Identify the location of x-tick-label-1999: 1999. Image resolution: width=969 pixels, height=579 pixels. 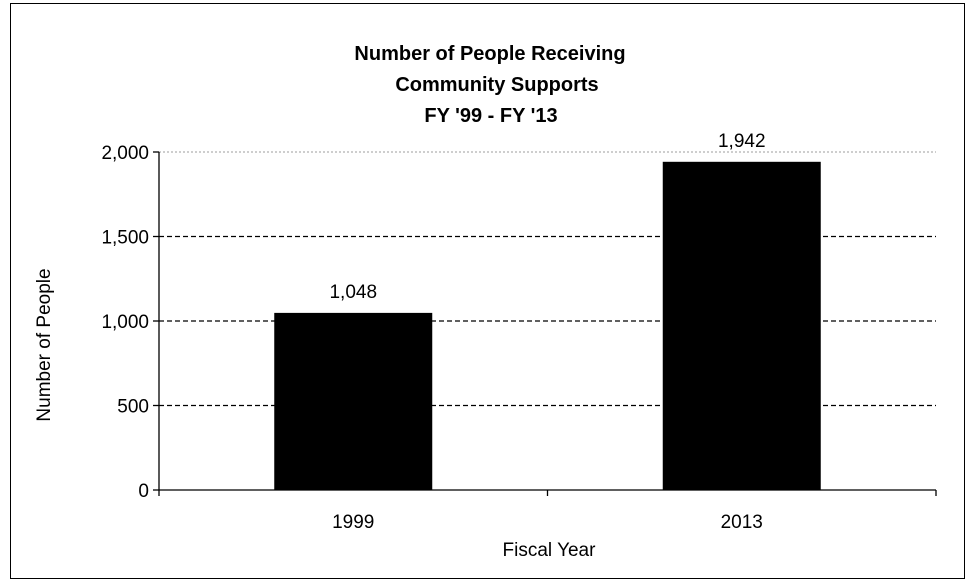
(353, 522).